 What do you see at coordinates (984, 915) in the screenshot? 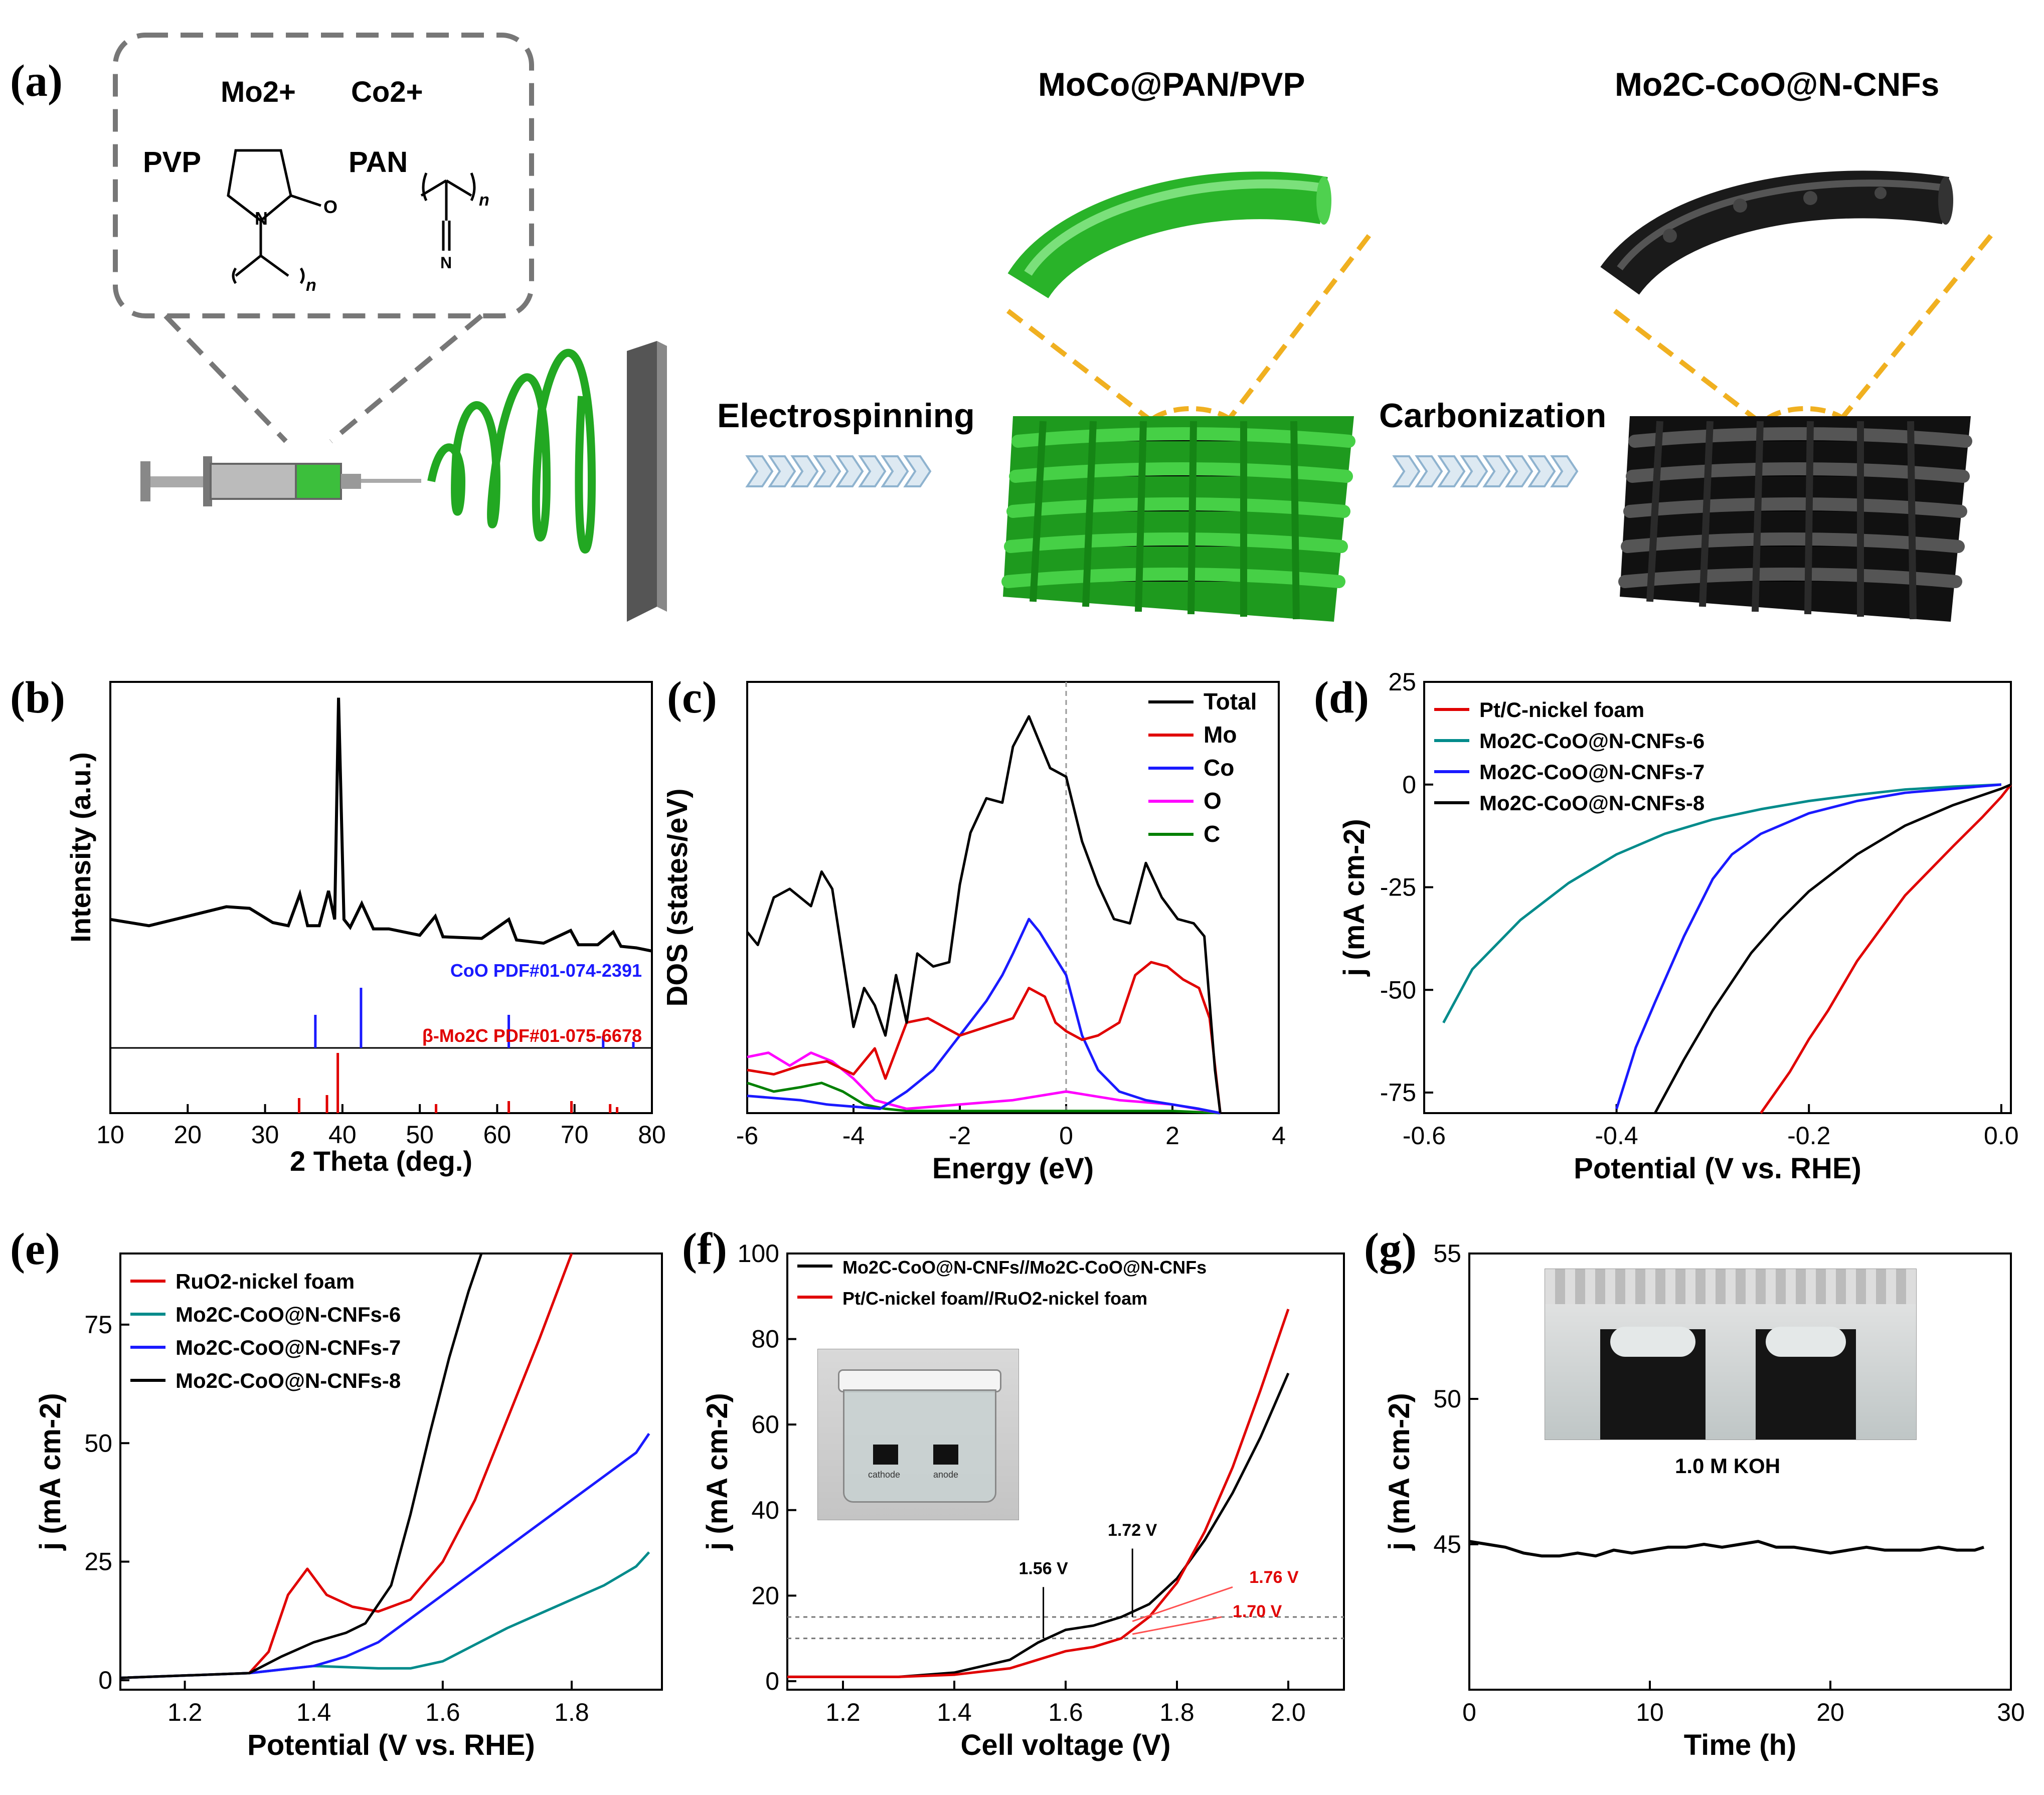
I see `dos-total` at bounding box center [984, 915].